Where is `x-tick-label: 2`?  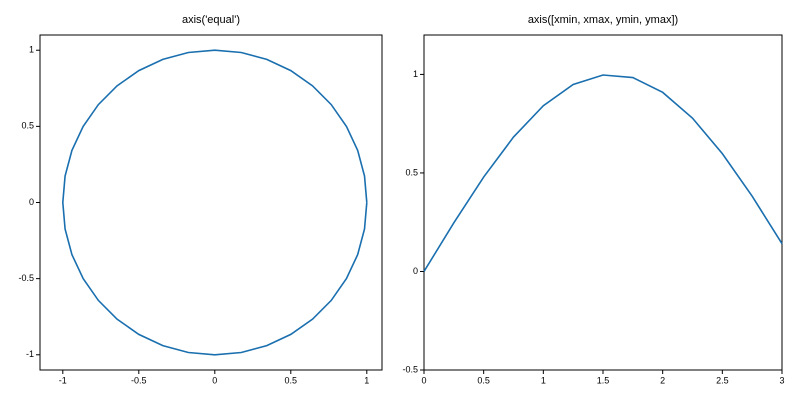 x-tick-label: 2 is located at coordinates (662, 380).